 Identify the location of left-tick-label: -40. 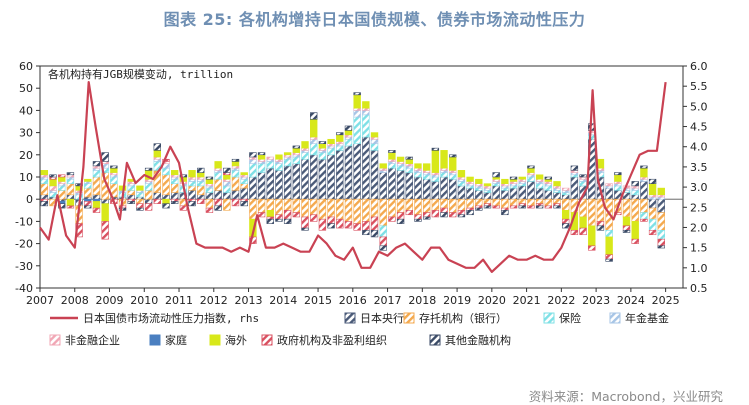
(24, 288).